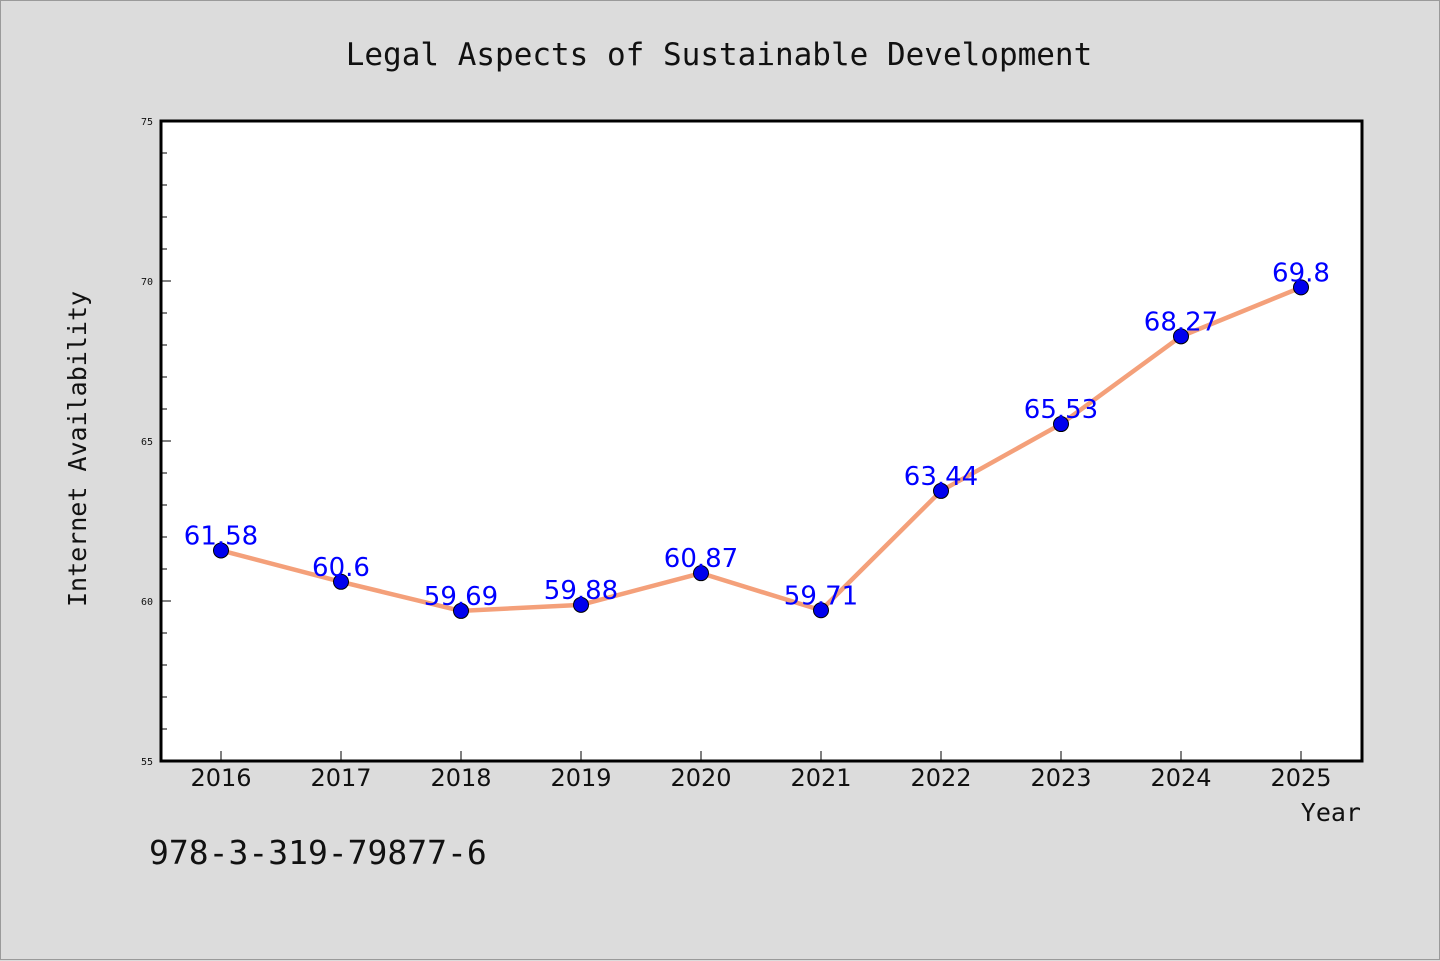  Describe the element at coordinates (581, 591) in the screenshot. I see `data-label: 59.88` at that location.